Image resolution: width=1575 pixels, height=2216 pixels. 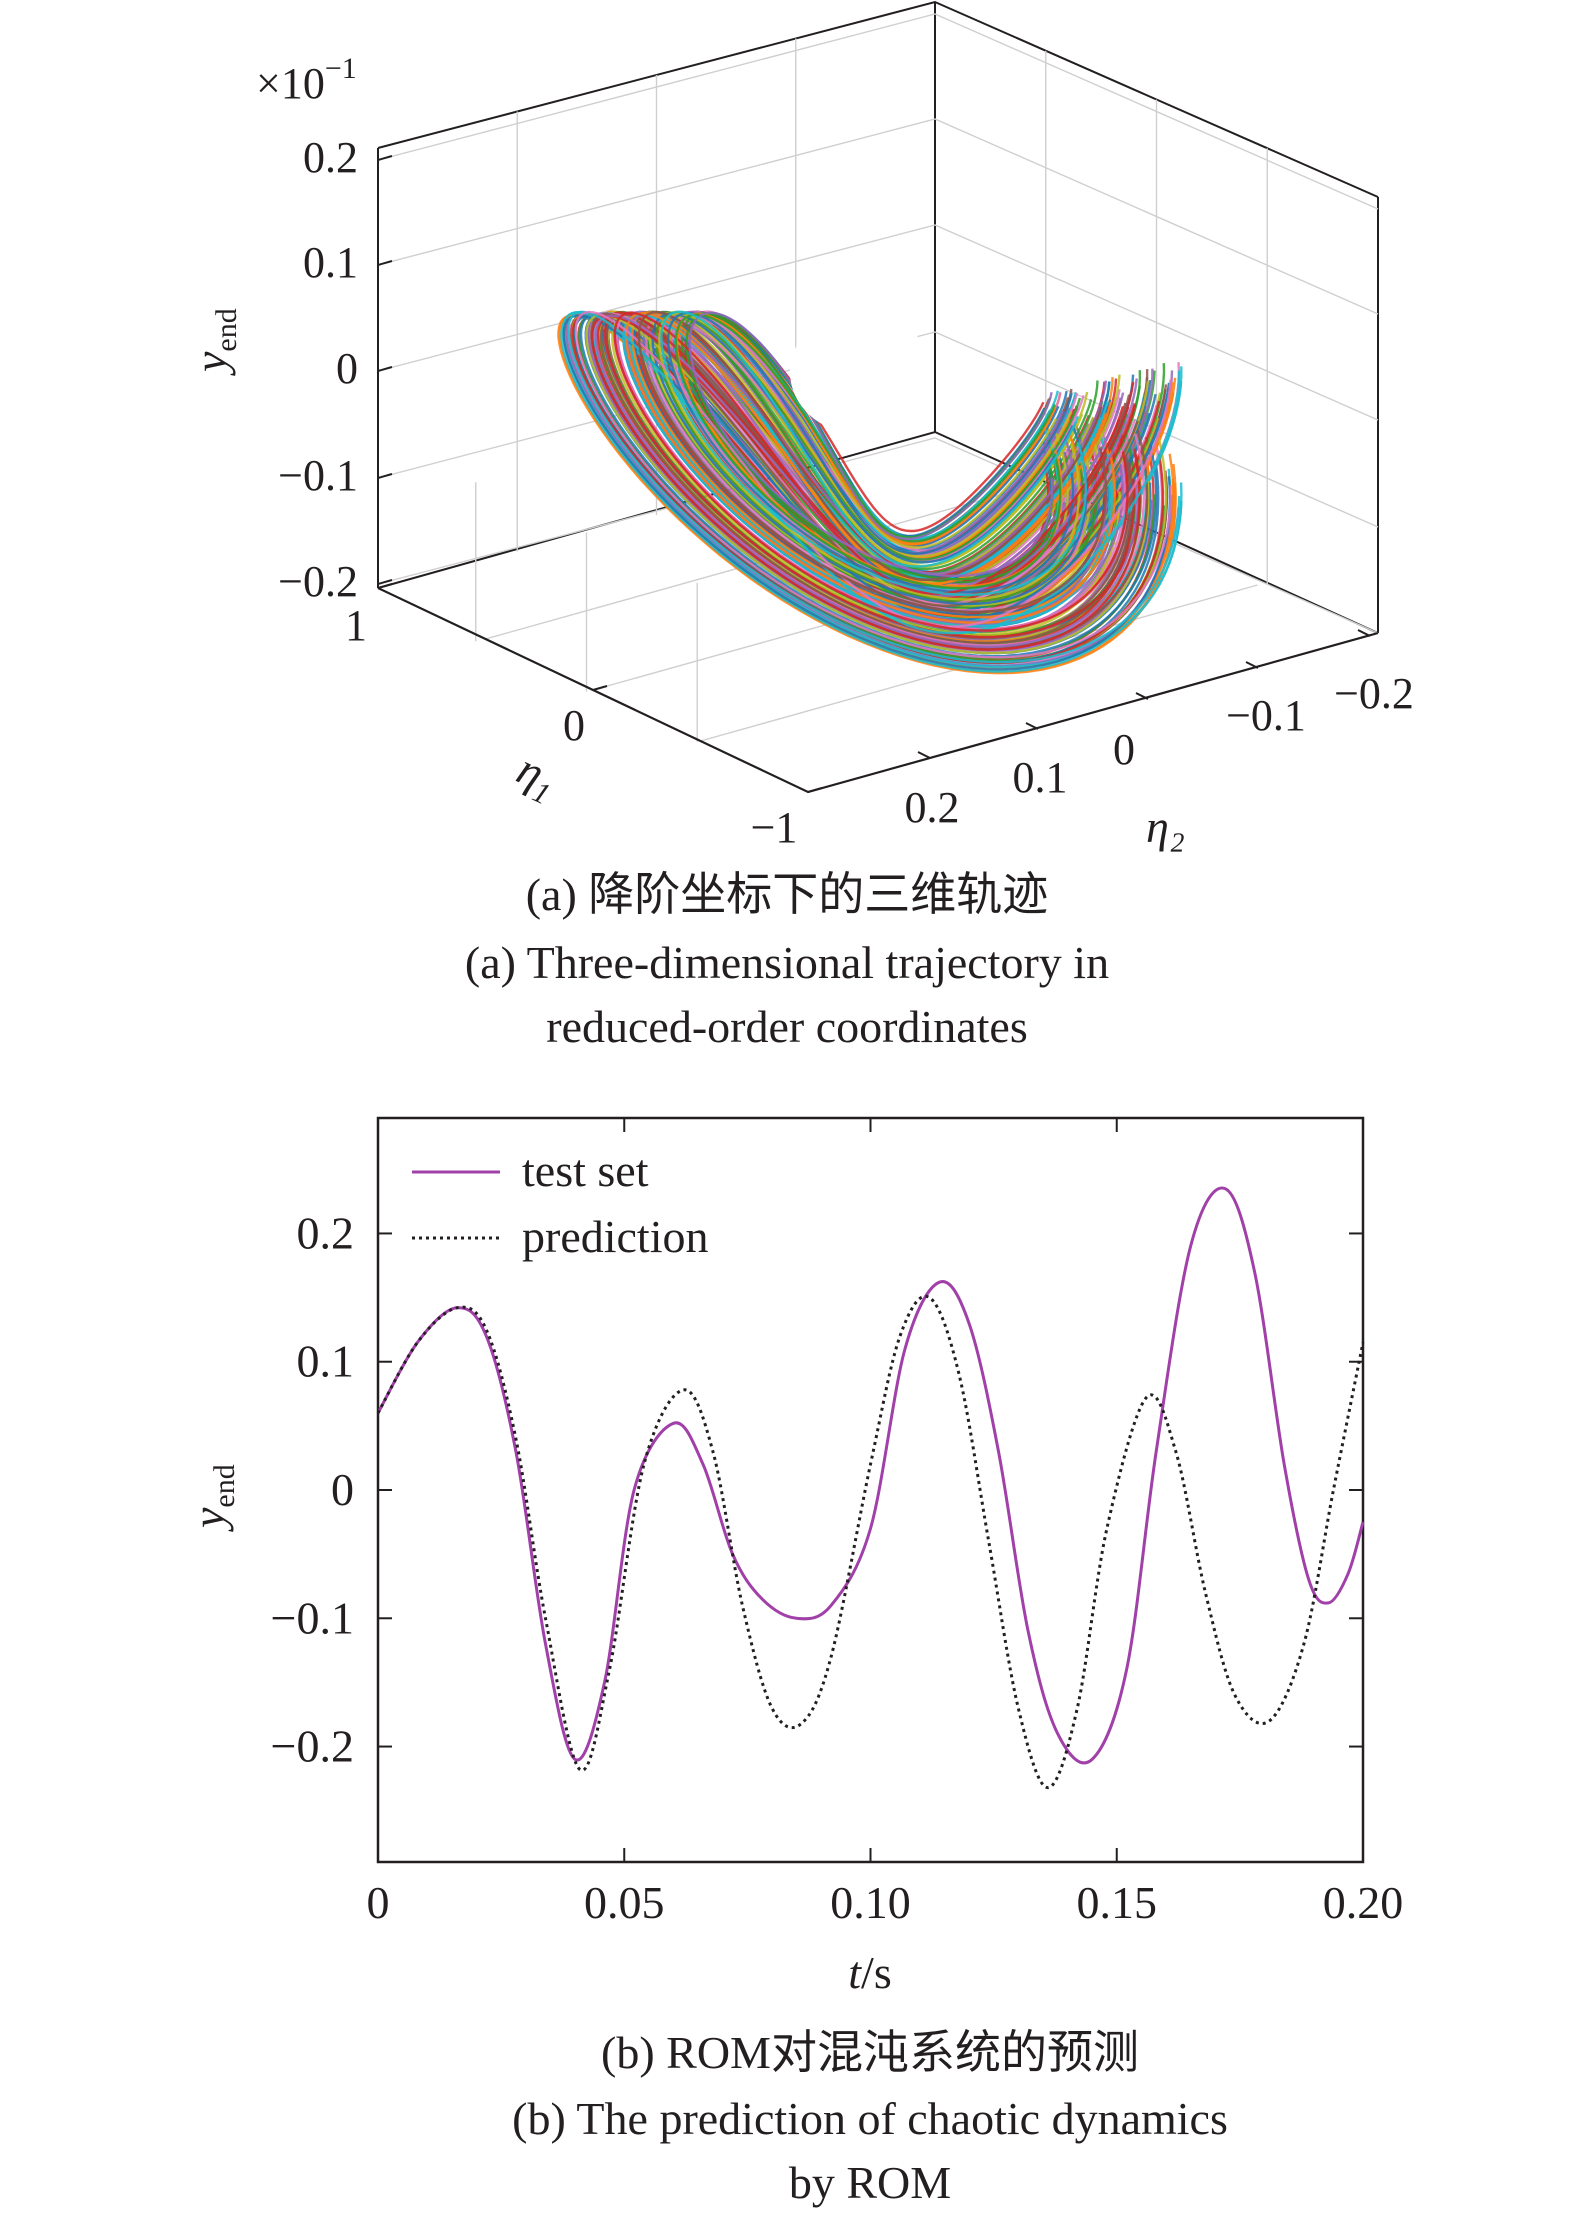 I want to click on caption-b-en-2: by ROM, so click(x=870, y=2182).